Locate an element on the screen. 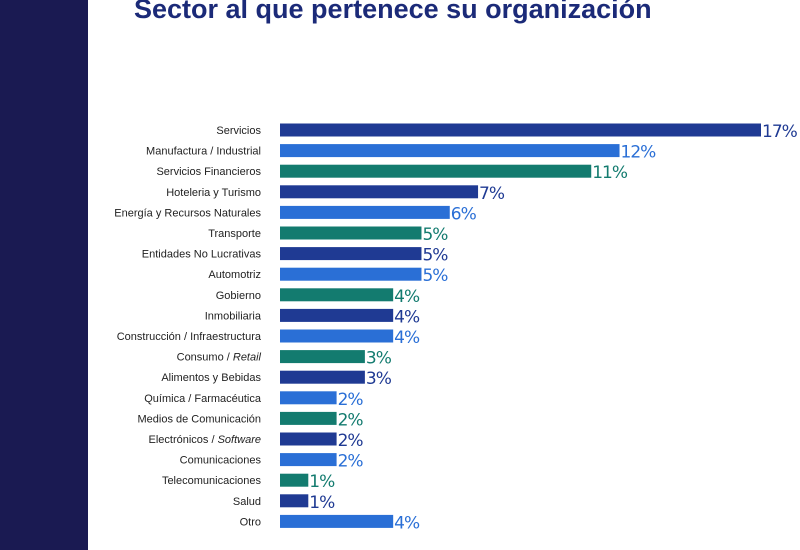 The image size is (800, 550). bar-alimentos-y-bebidas is located at coordinates (322, 377).